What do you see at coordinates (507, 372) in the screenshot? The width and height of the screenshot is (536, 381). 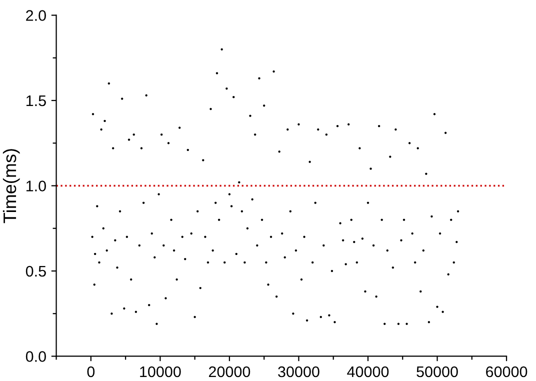 I see `x-tick-label: 60000` at bounding box center [507, 372].